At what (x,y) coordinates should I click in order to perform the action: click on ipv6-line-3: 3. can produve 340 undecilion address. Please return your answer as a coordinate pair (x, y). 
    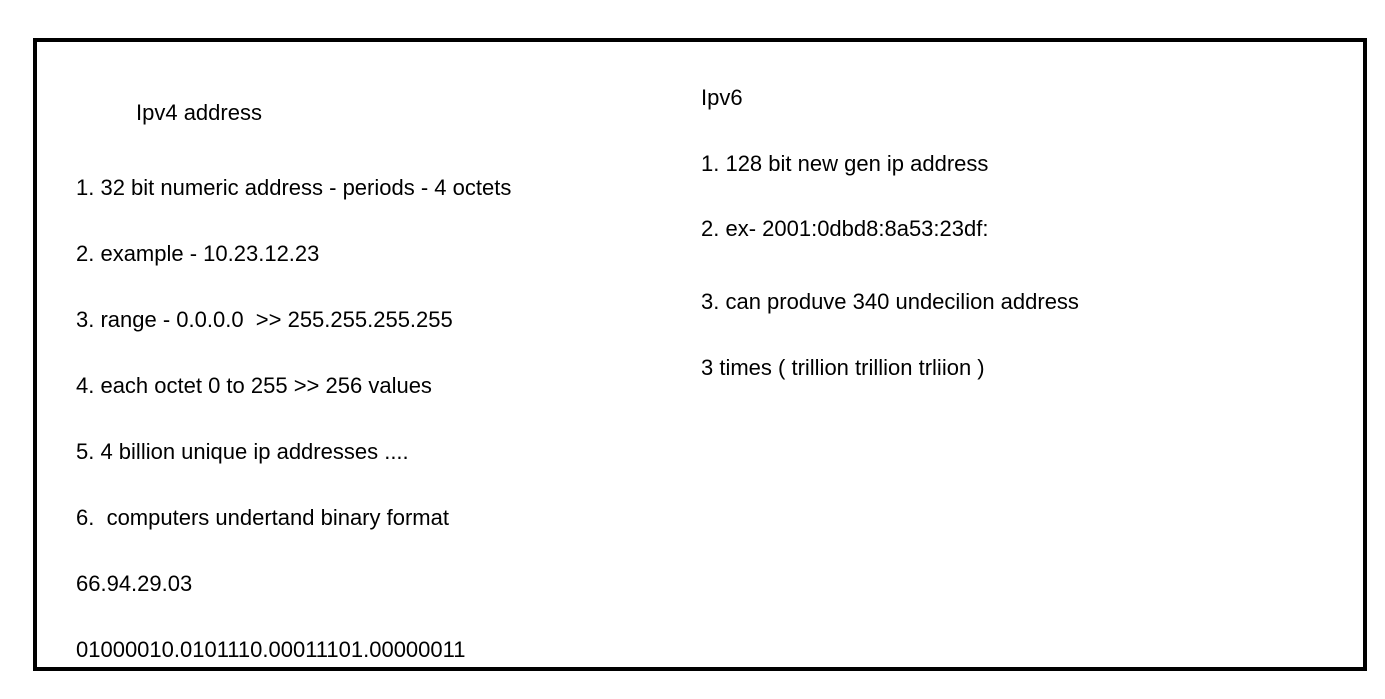
    Looking at the image, I should click on (890, 301).